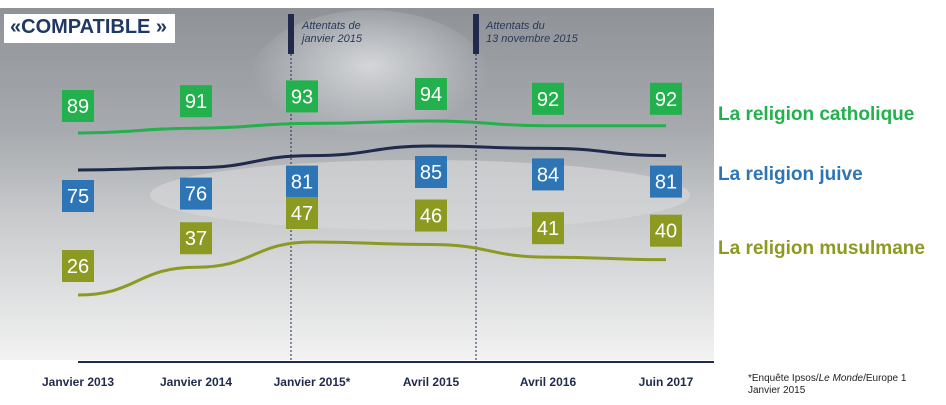 This screenshot has width=946, height=405. I want to click on x-tick-label-4: Avril 2015, so click(431, 382).